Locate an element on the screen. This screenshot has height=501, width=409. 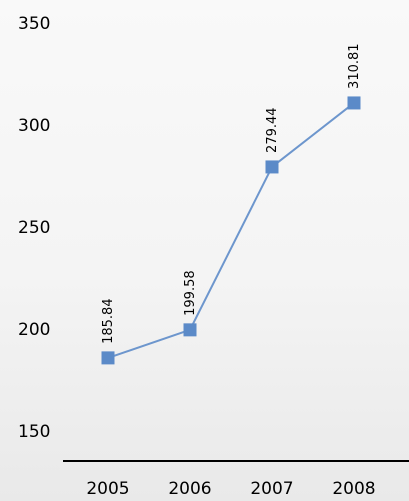
data-label: 185.84 is located at coordinates (108, 321).